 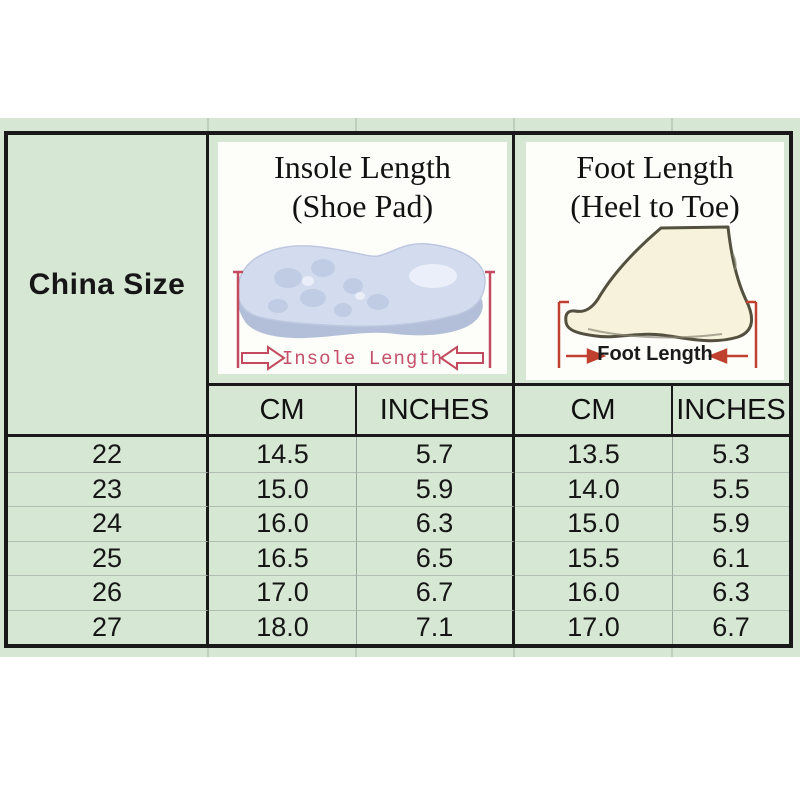 I want to click on insole-inches-cell: 6.7, so click(x=436, y=592).